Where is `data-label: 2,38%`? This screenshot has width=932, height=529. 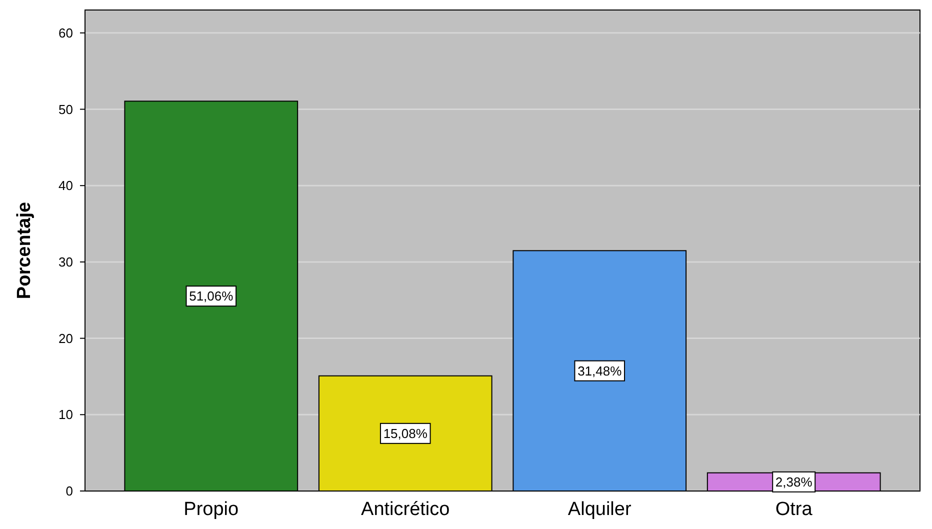
data-label: 2,38% is located at coordinates (794, 482).